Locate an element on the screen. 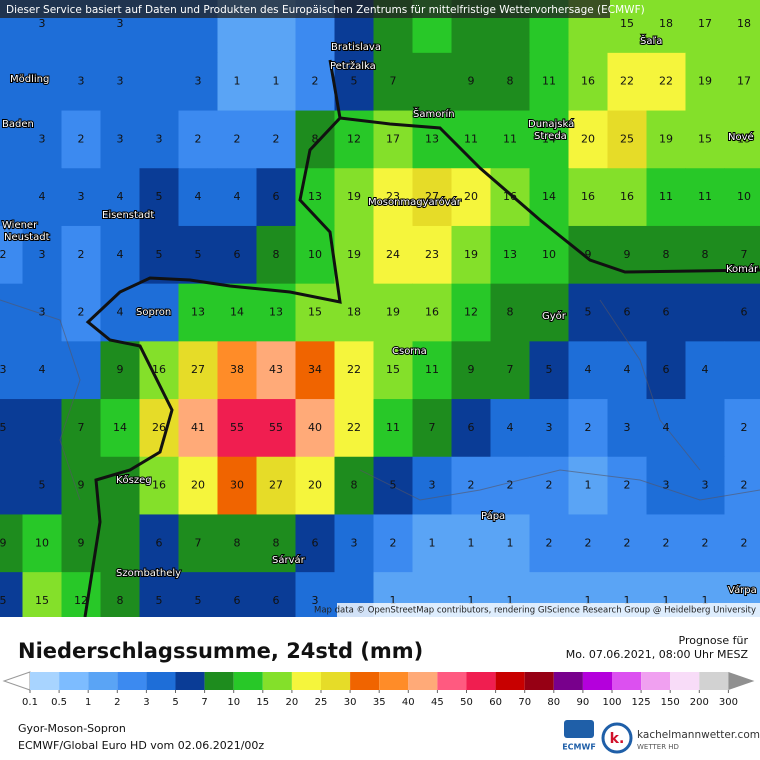 This screenshot has width=760, height=760. place-label: Dunajská is located at coordinates (551, 124).